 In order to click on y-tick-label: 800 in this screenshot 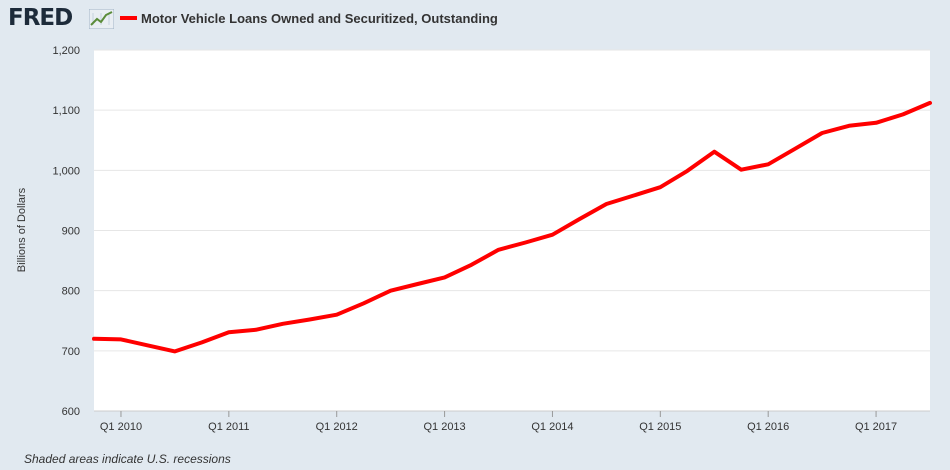, I will do `click(71, 292)`.